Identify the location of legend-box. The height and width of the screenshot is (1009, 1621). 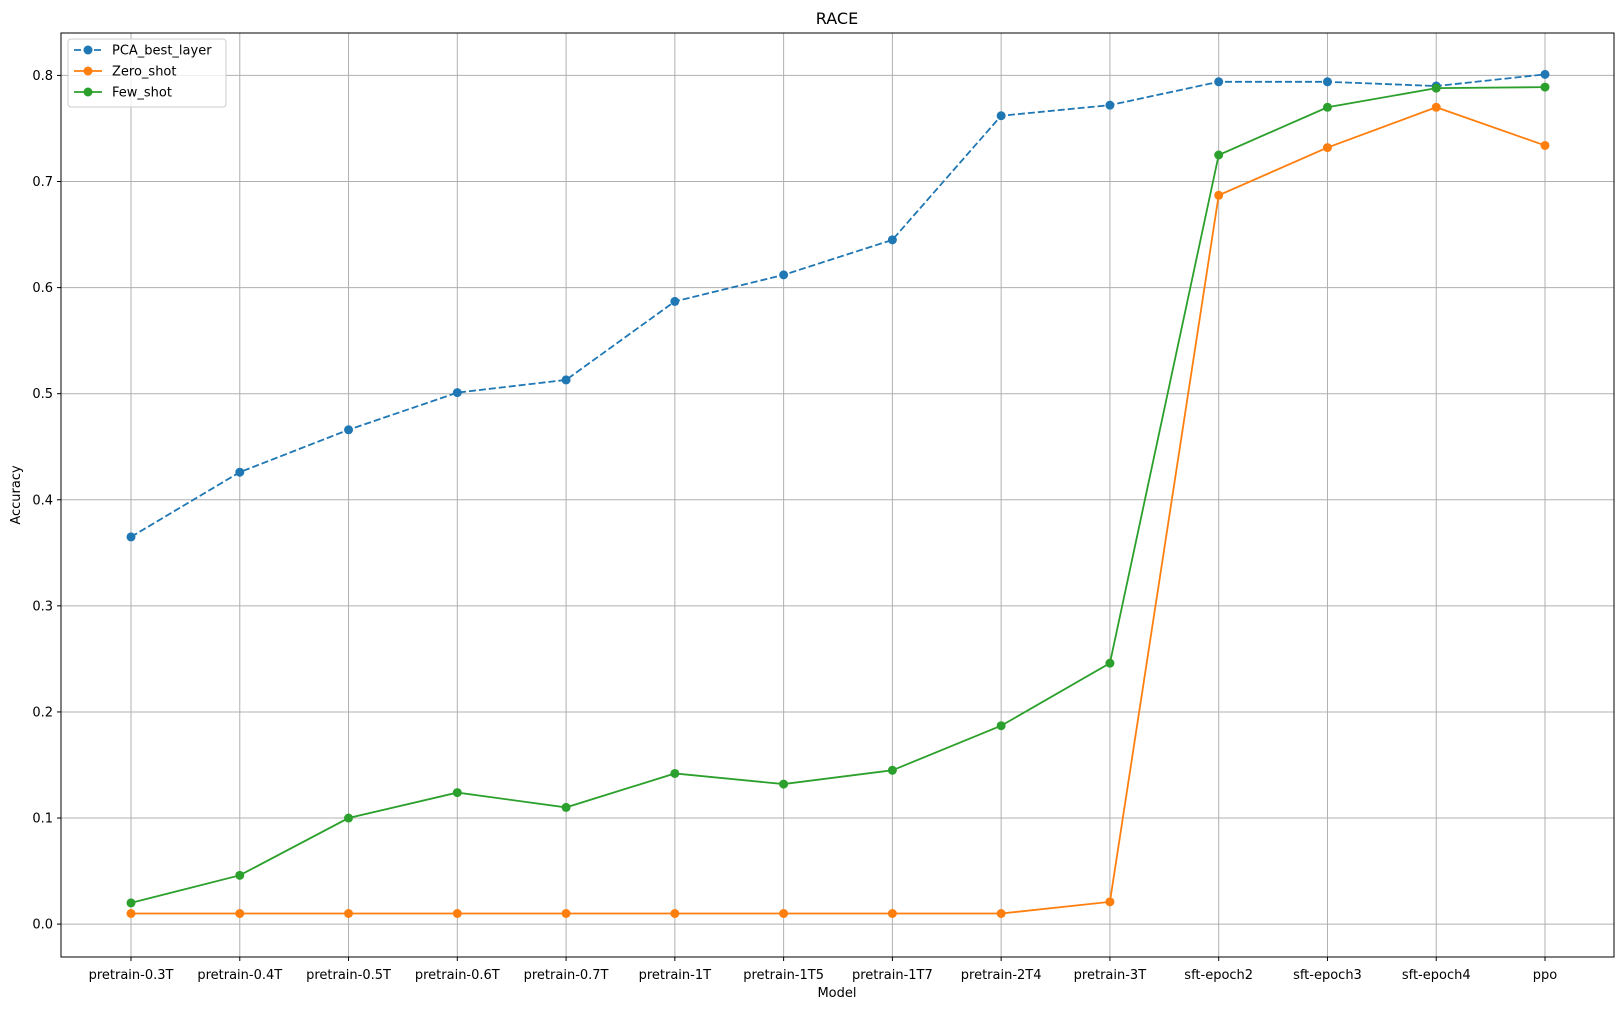
(147, 73).